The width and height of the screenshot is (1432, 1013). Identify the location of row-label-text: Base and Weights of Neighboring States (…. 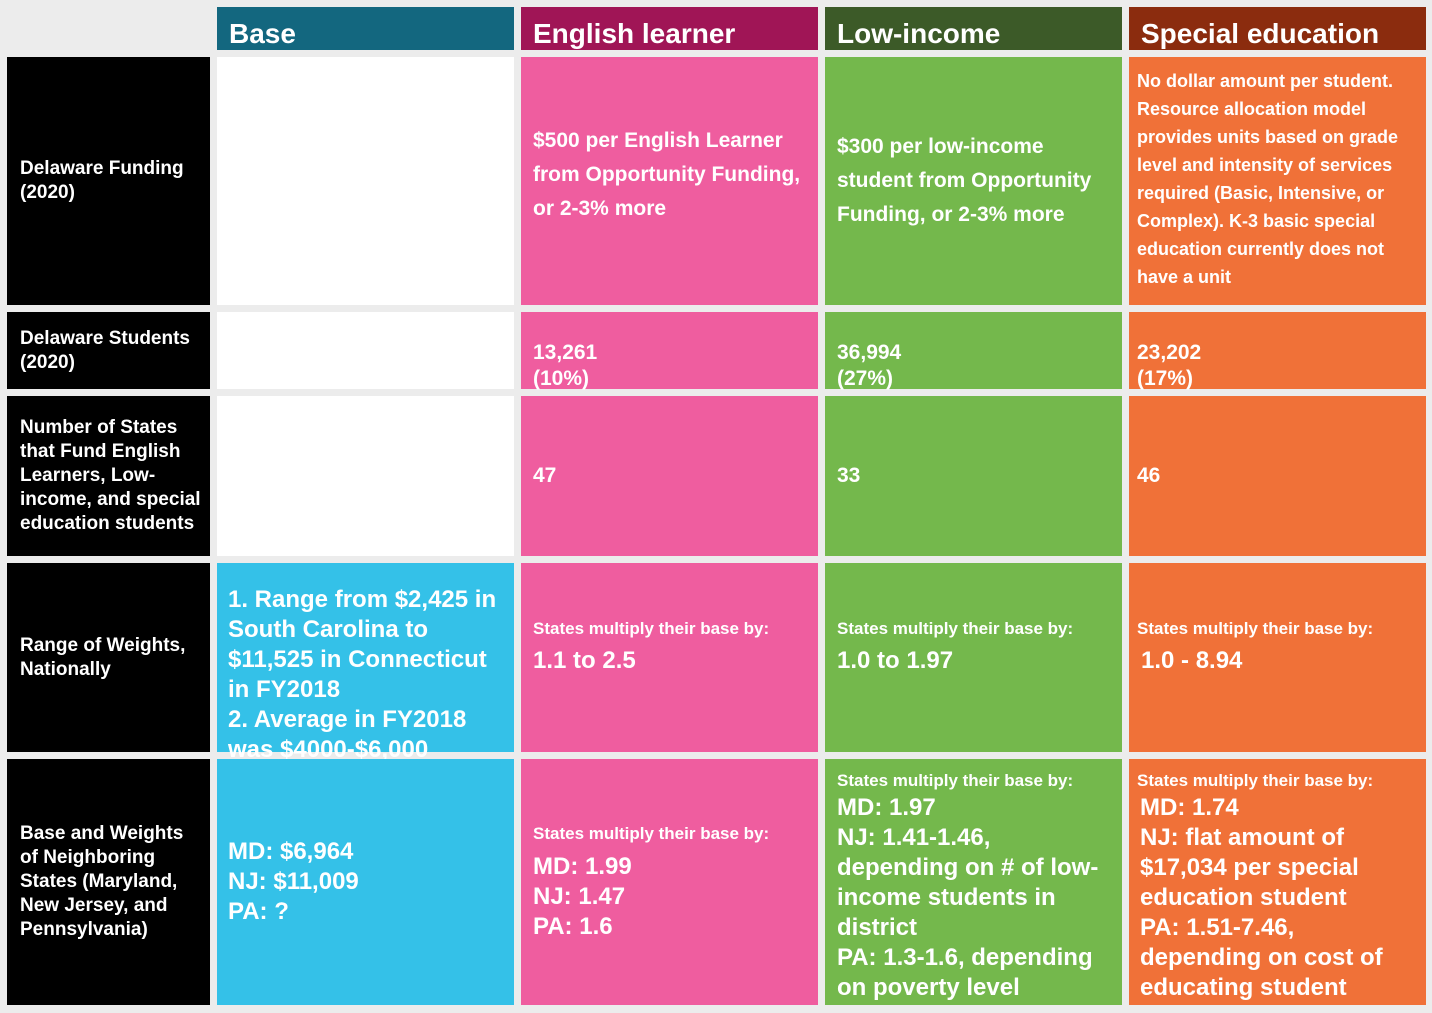
(102, 881).